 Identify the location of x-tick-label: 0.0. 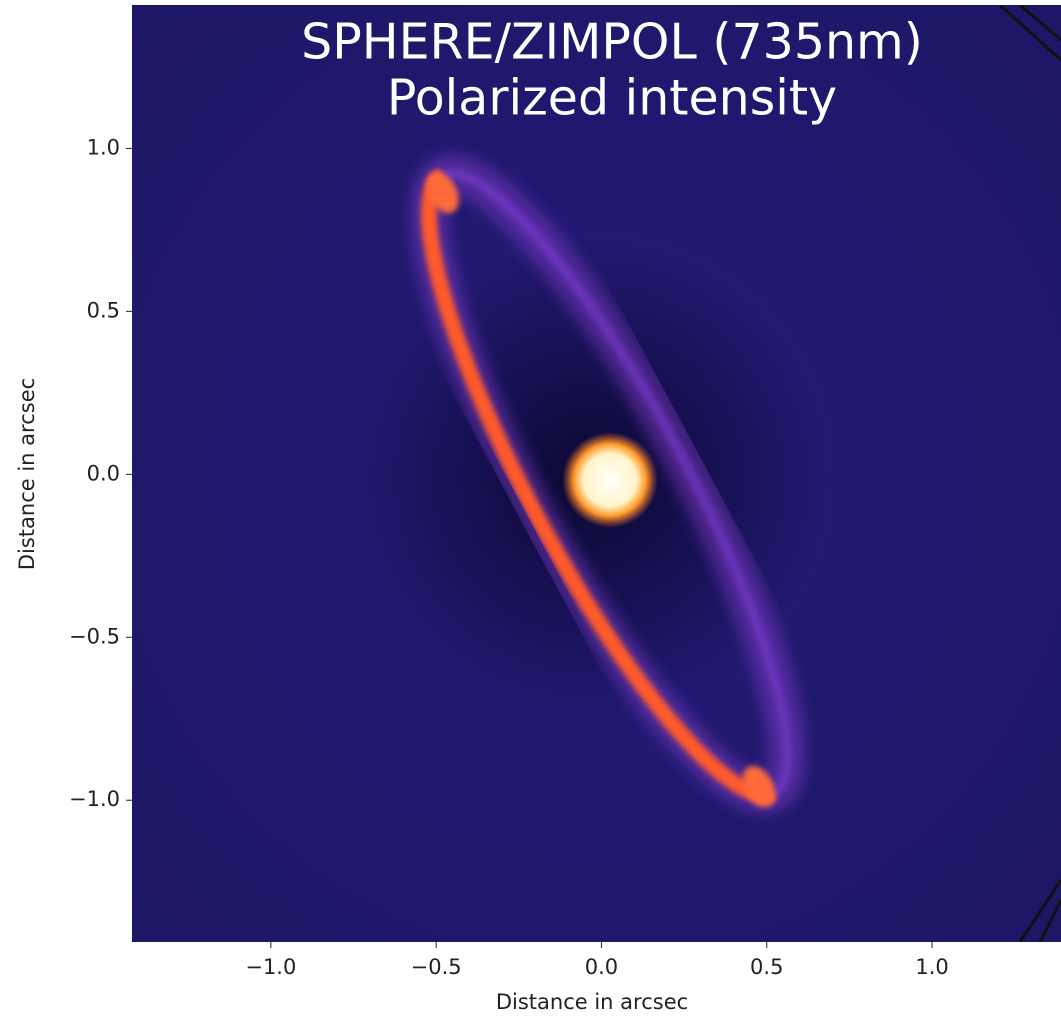
(601, 967).